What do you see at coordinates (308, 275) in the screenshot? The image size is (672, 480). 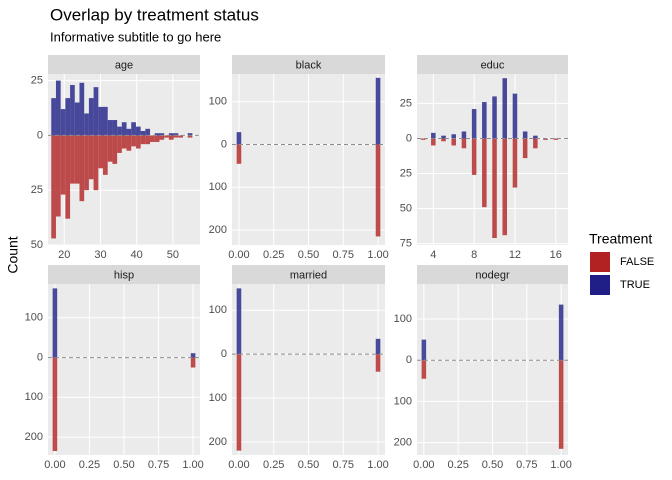 I see `panel-title: married` at bounding box center [308, 275].